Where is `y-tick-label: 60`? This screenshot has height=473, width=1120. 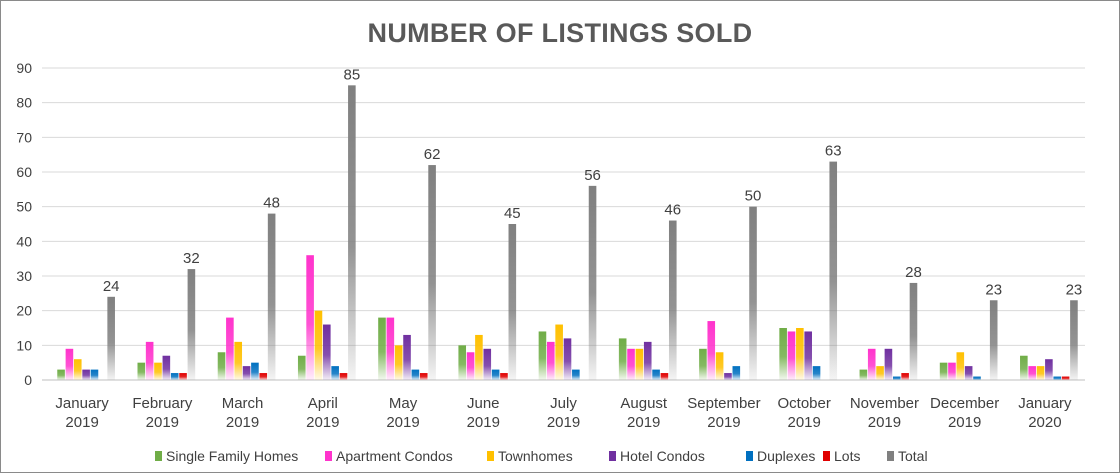
y-tick-label: 60 is located at coordinates (24, 172).